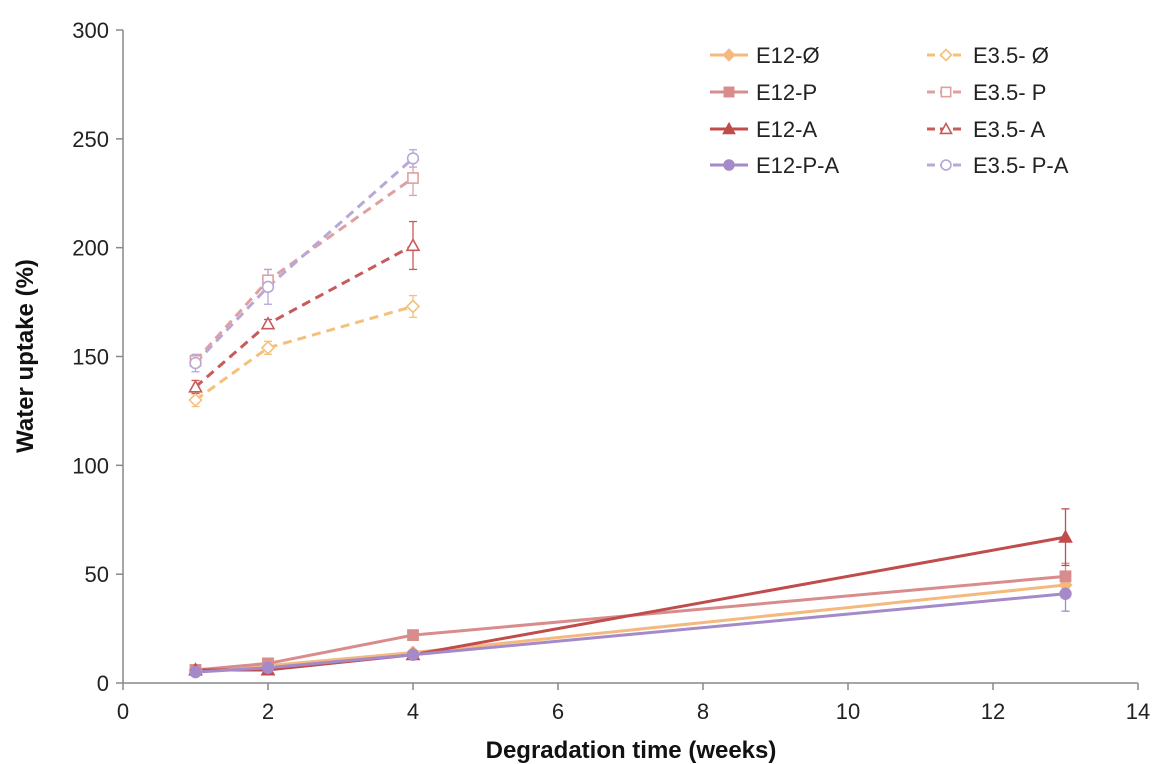  Describe the element at coordinates (797, 165) in the screenshot. I see `legend-label: E12-P-A` at that location.